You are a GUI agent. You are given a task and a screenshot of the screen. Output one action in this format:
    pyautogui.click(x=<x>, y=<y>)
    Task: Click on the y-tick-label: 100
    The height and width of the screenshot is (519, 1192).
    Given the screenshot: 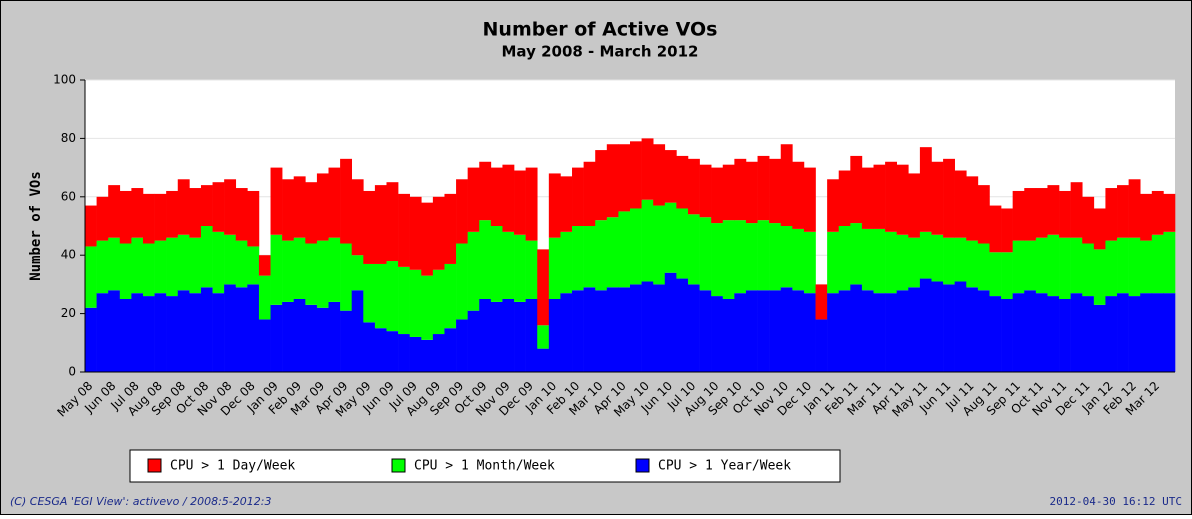 What is the action you would take?
    pyautogui.click(x=64, y=80)
    